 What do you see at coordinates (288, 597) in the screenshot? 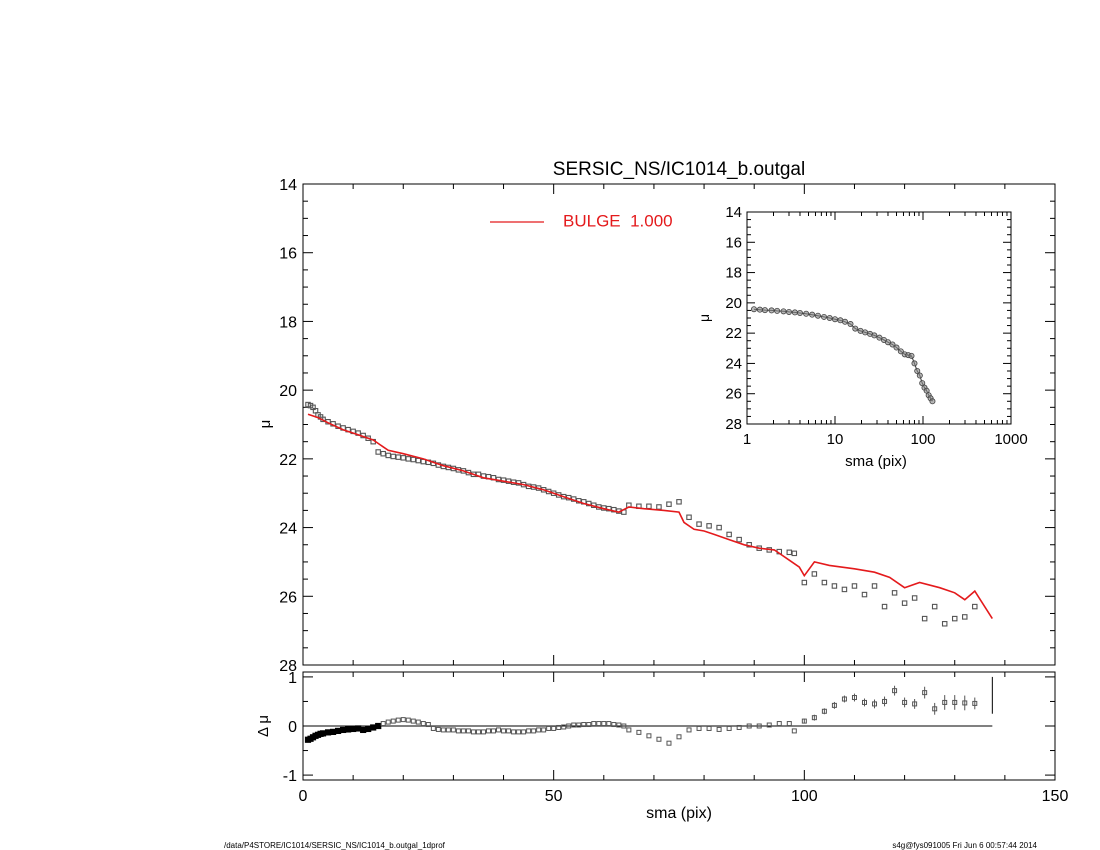
I see `main-y-tick-label: 26` at bounding box center [288, 597].